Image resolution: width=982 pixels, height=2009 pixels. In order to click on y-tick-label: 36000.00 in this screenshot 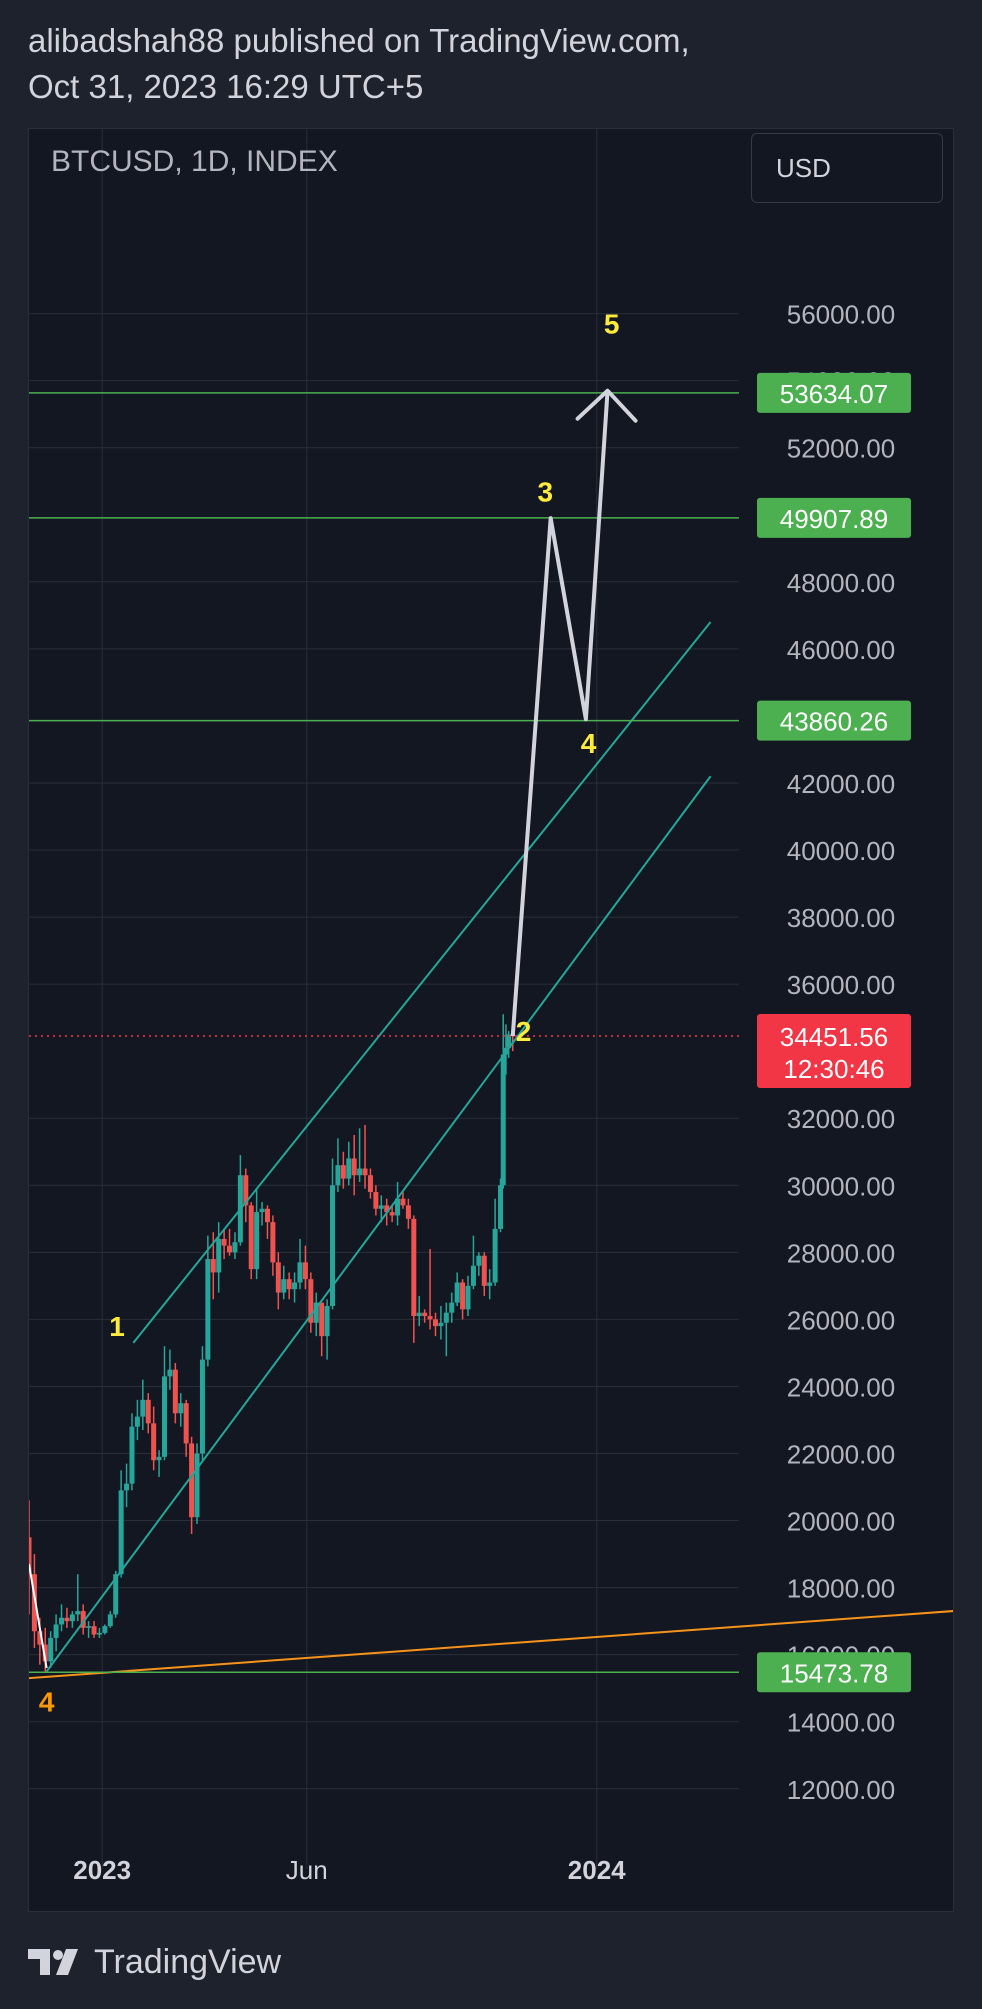, I will do `click(841, 985)`.